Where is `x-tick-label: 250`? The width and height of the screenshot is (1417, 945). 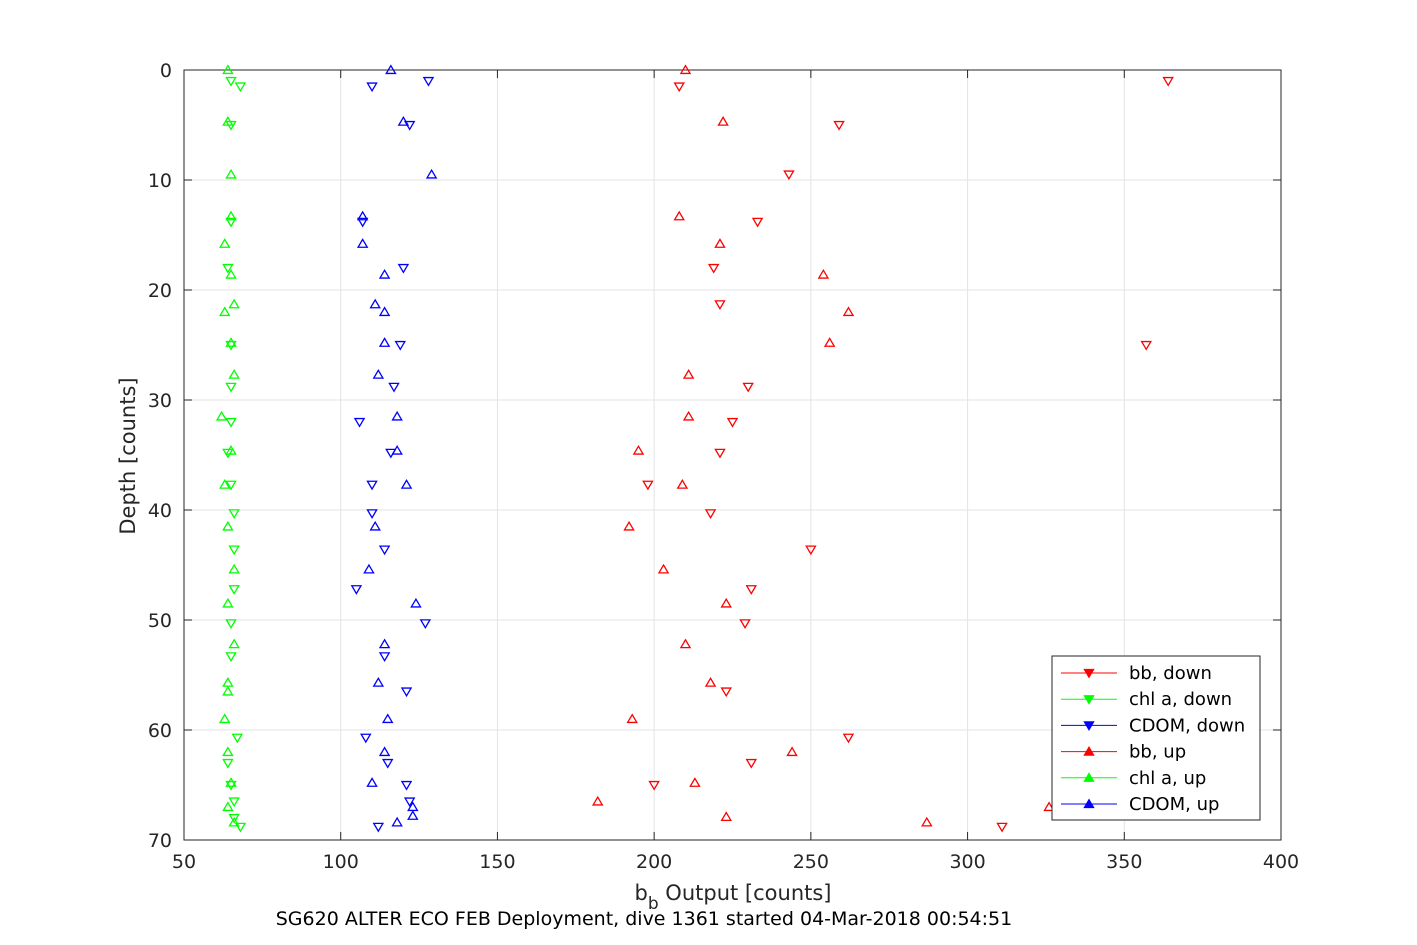 x-tick-label: 250 is located at coordinates (811, 862).